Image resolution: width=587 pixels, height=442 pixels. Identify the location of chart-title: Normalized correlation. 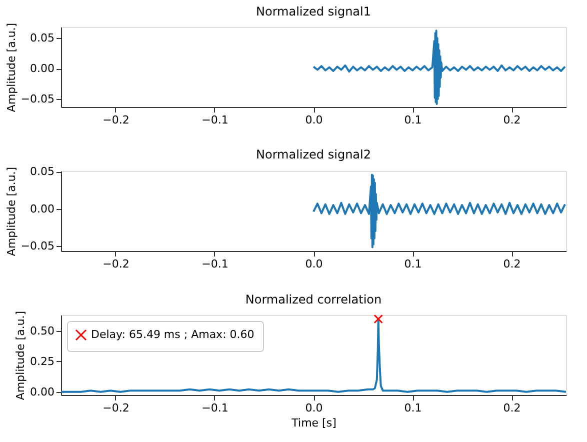
(313, 299).